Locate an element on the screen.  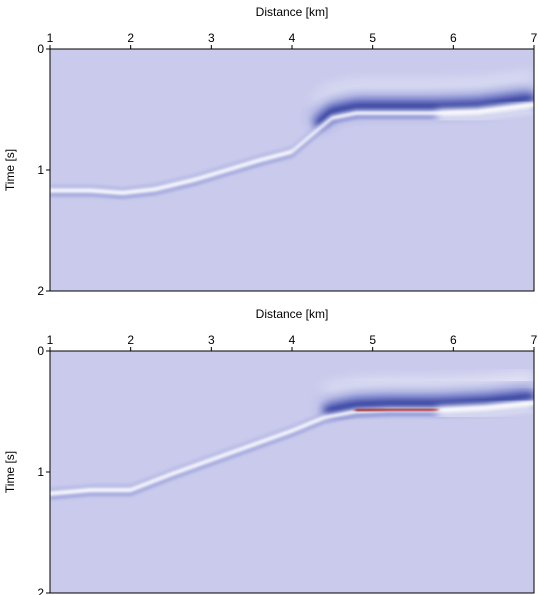
bottom-x-ticks: 1 2 3 4 5 6 7 is located at coordinates (292, 342).